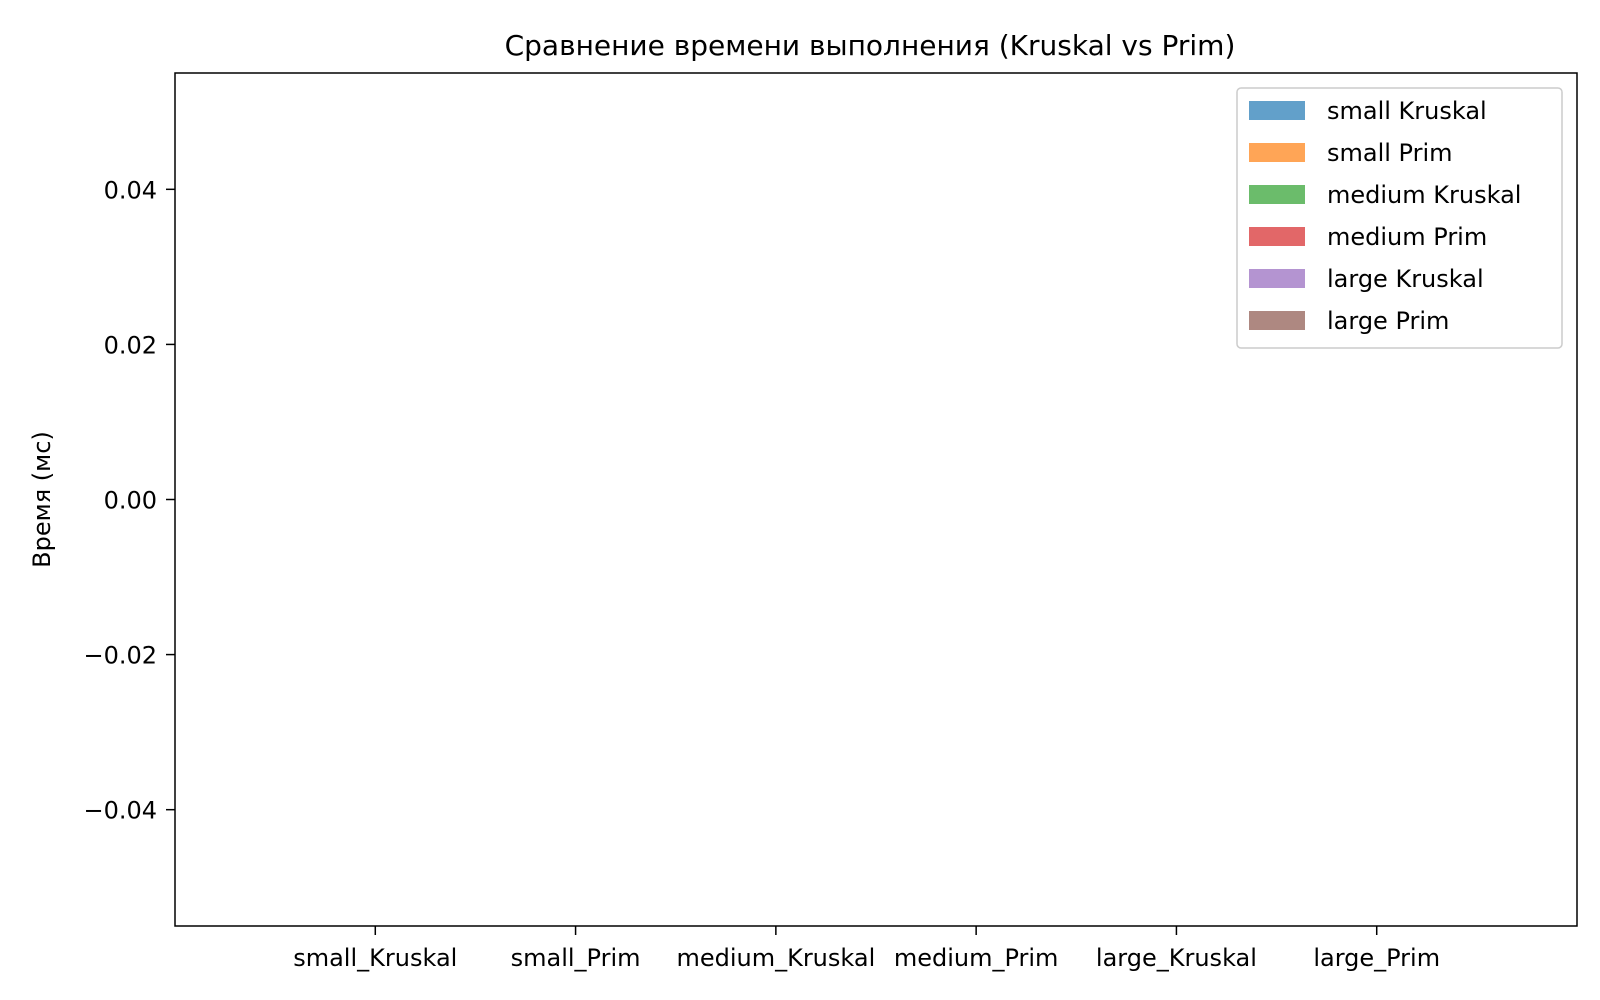  I want to click on x-tick-label: large_Prim, so click(1376, 958).